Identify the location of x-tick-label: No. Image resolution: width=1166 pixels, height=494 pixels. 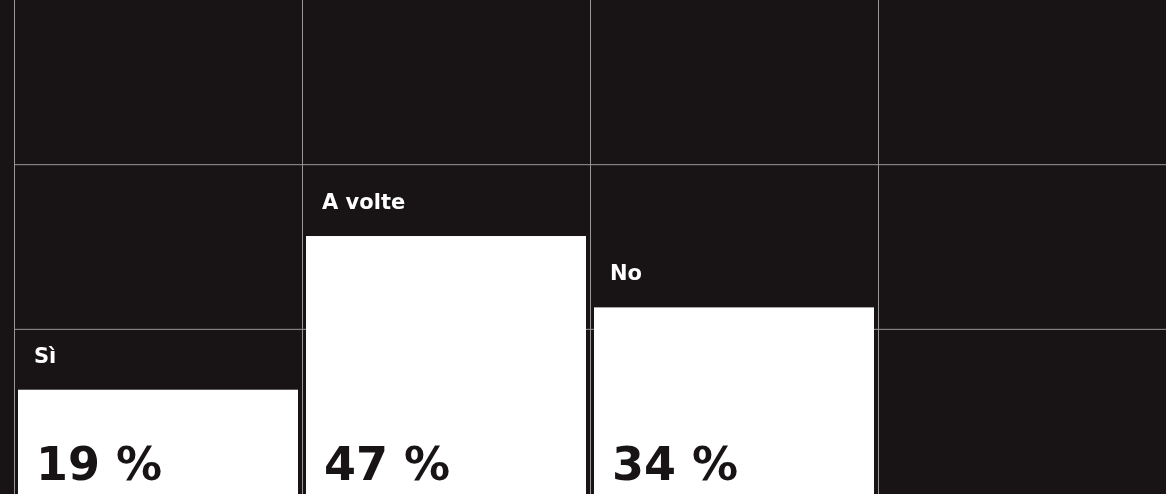
(626, 273).